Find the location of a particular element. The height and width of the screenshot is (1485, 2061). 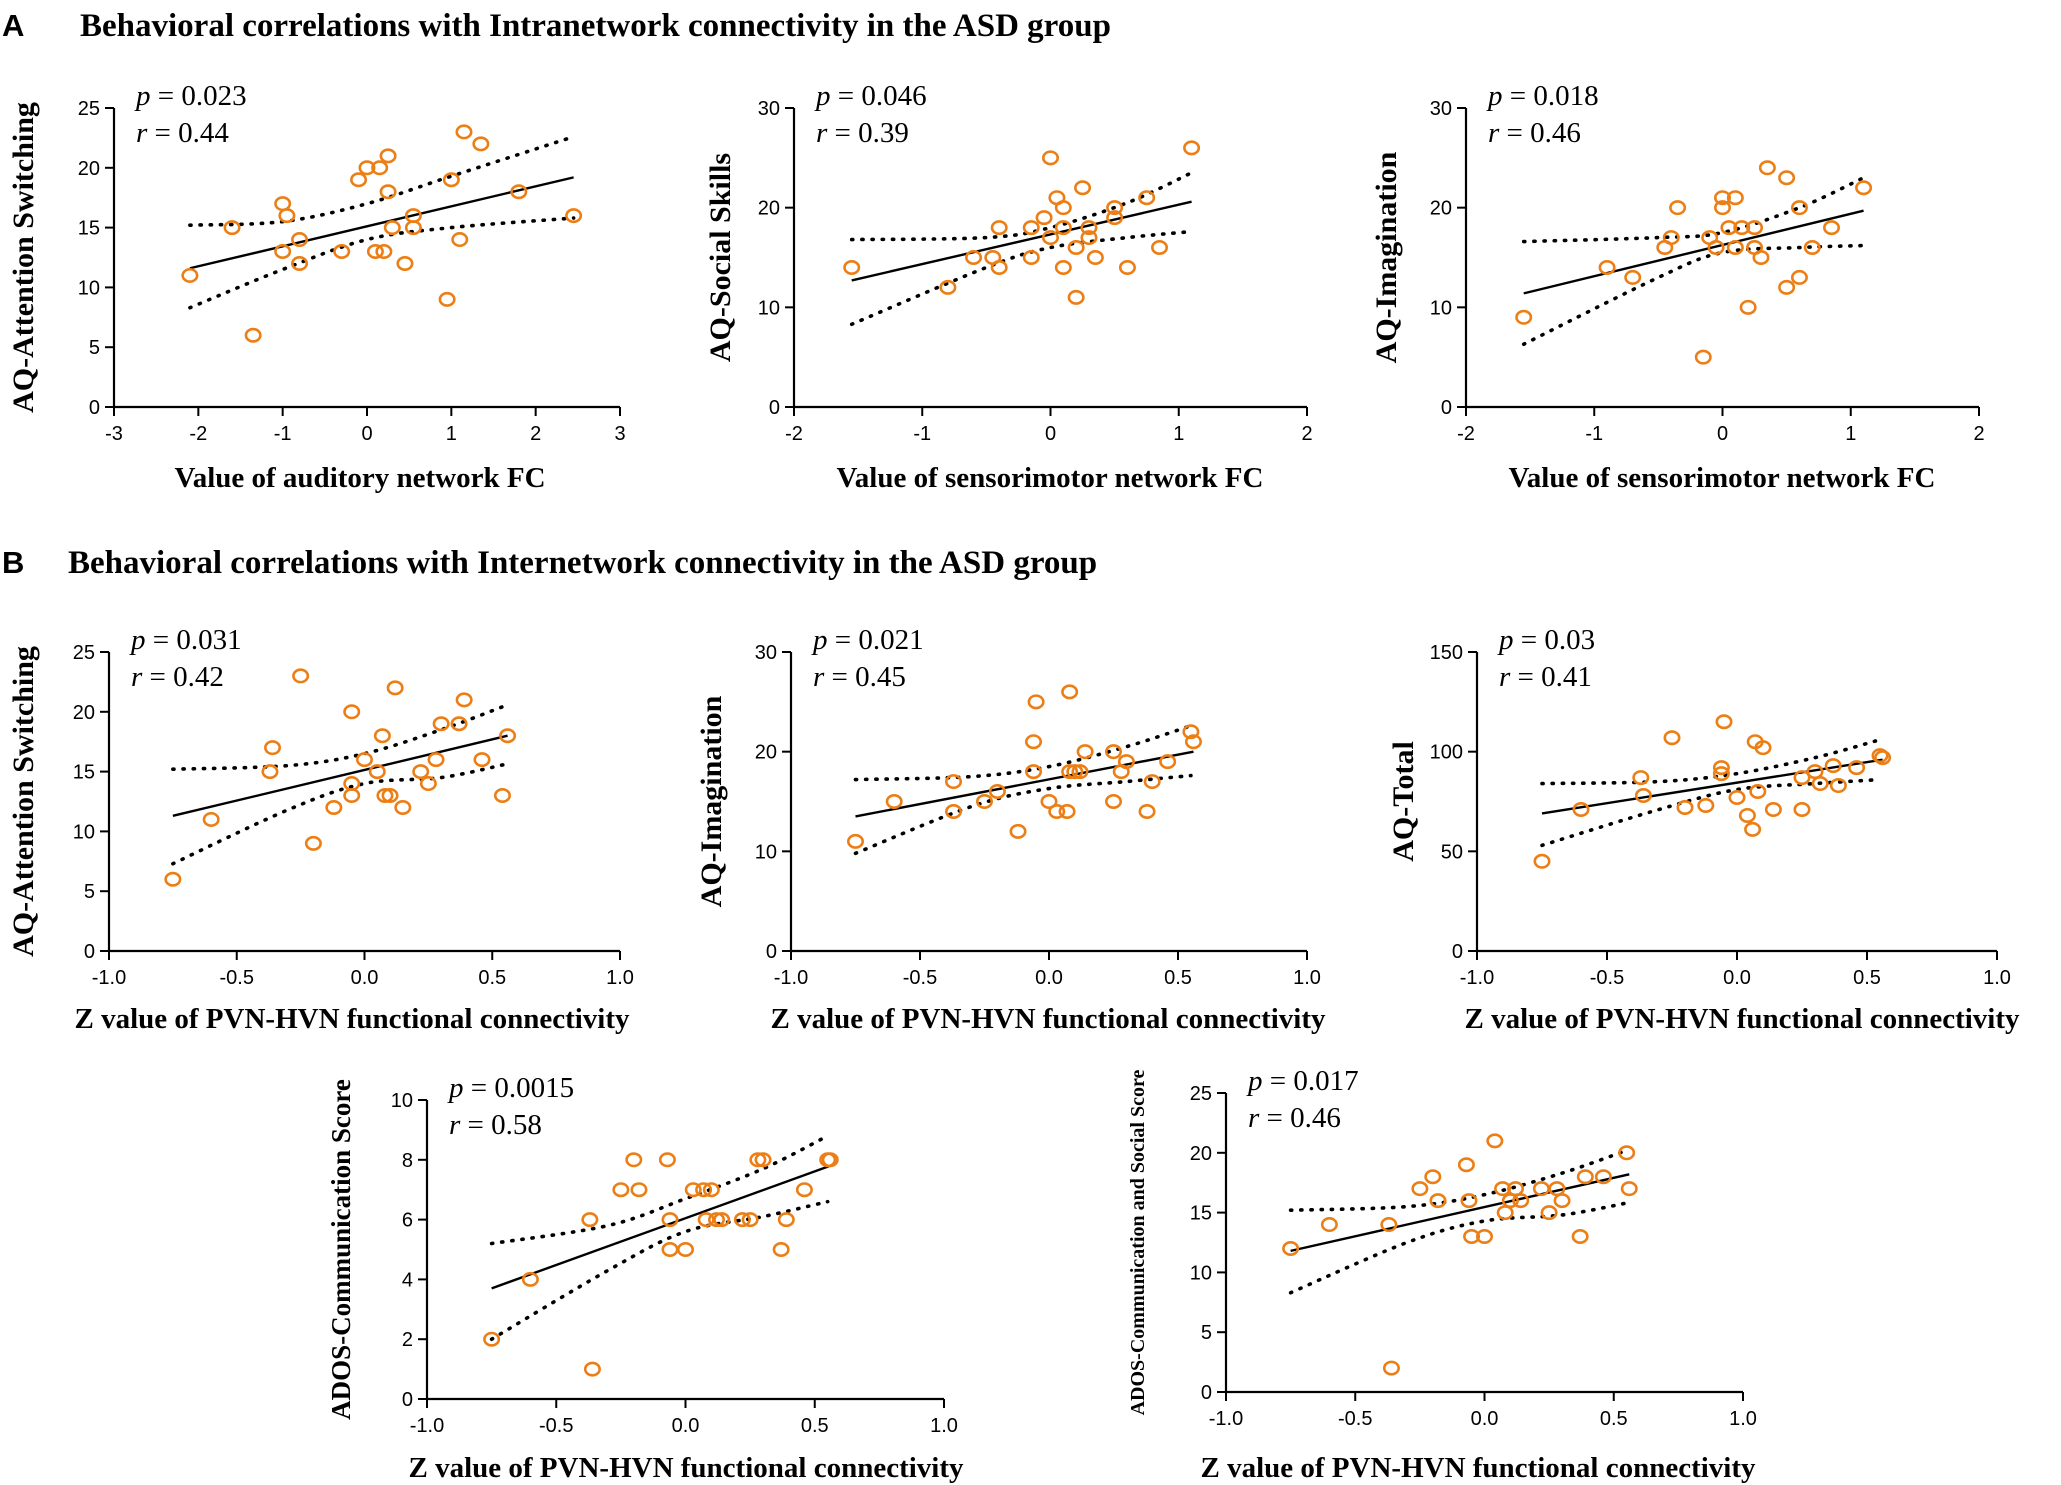

r-value: = 0.45 is located at coordinates (865, 677).